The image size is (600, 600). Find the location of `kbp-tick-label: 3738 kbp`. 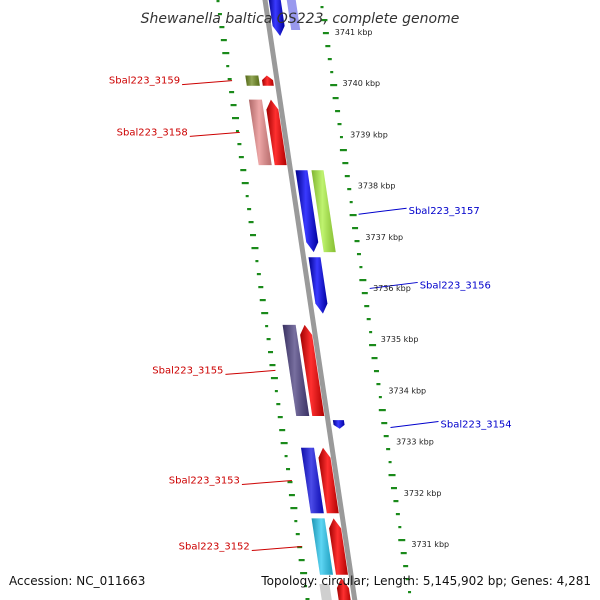

kbp-tick-label: 3738 kbp is located at coordinates (377, 186).